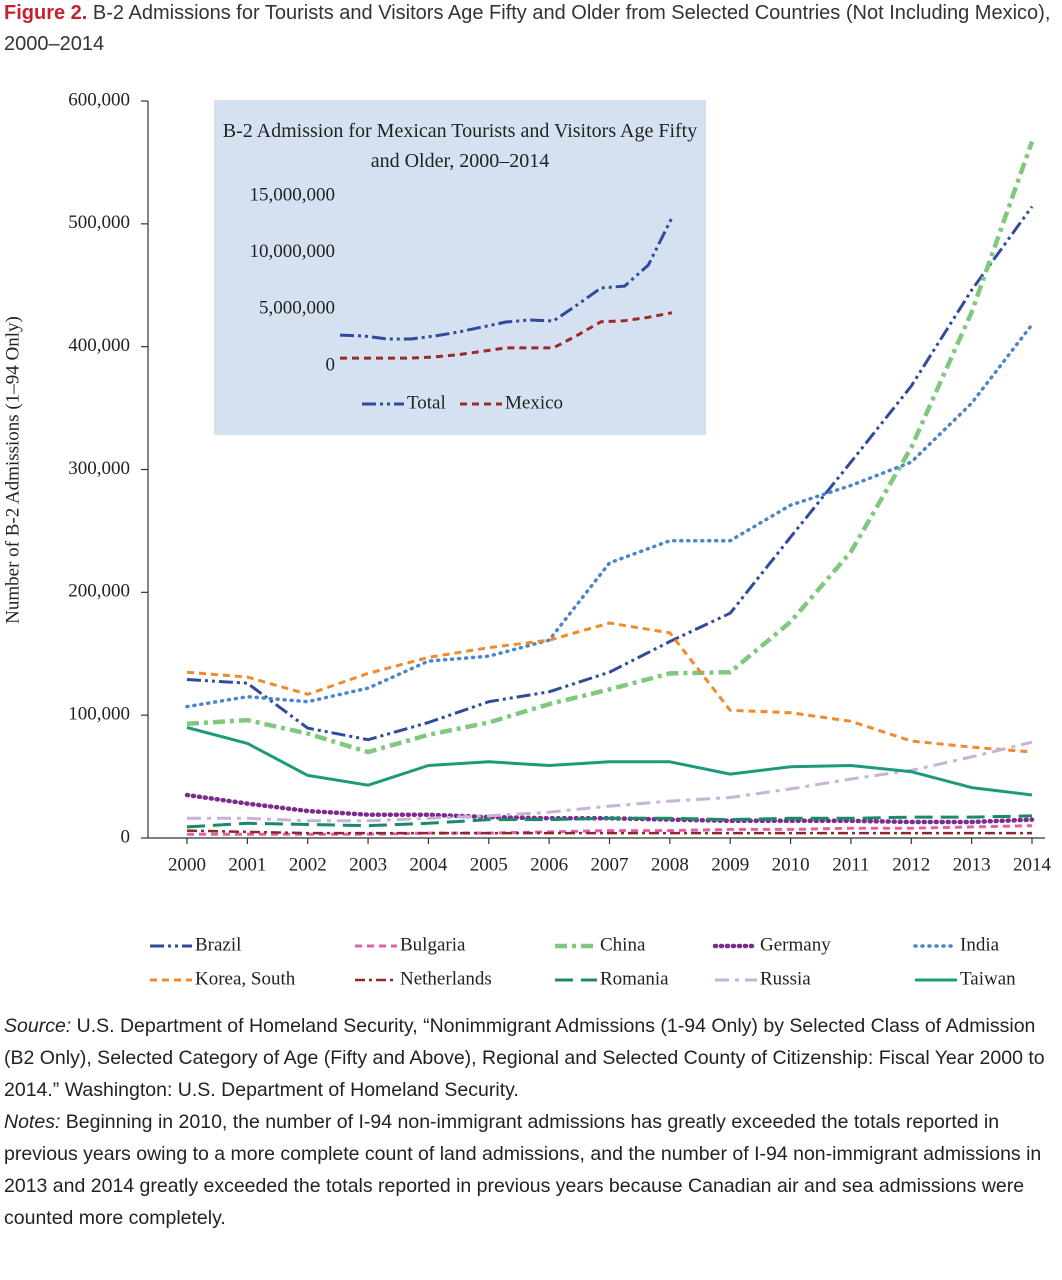  I want to click on x-tick-label: 2011, so click(850, 864).